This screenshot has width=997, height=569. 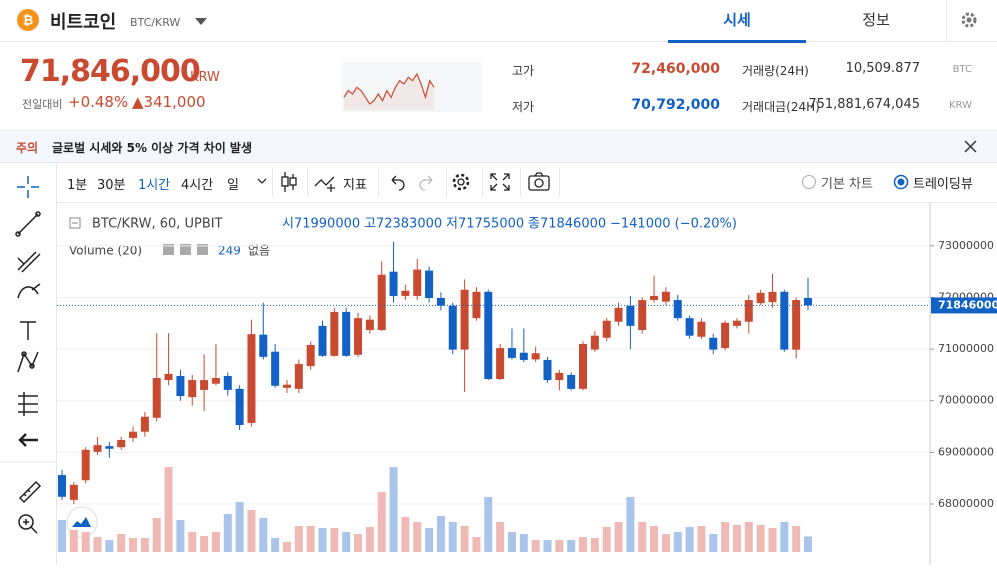 What do you see at coordinates (673, 224) in the screenshot?
I see `legend-value: −141000 (−0.20%)` at bounding box center [673, 224].